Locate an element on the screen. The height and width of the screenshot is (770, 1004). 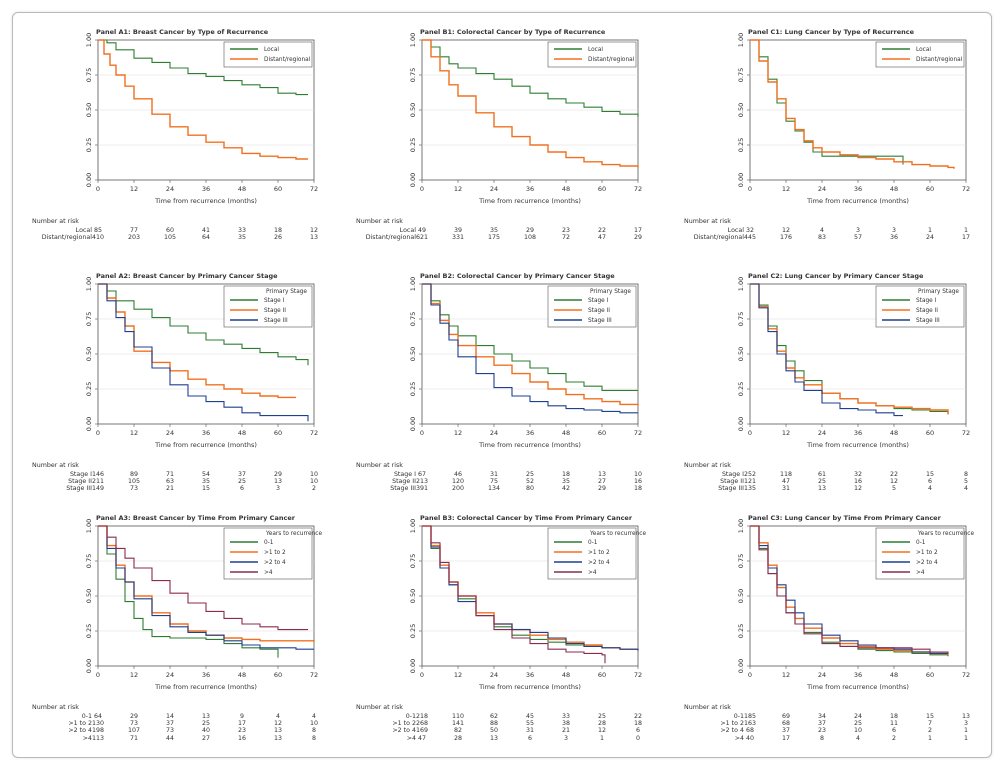
risk-value: 64 is located at coordinates (205, 238).